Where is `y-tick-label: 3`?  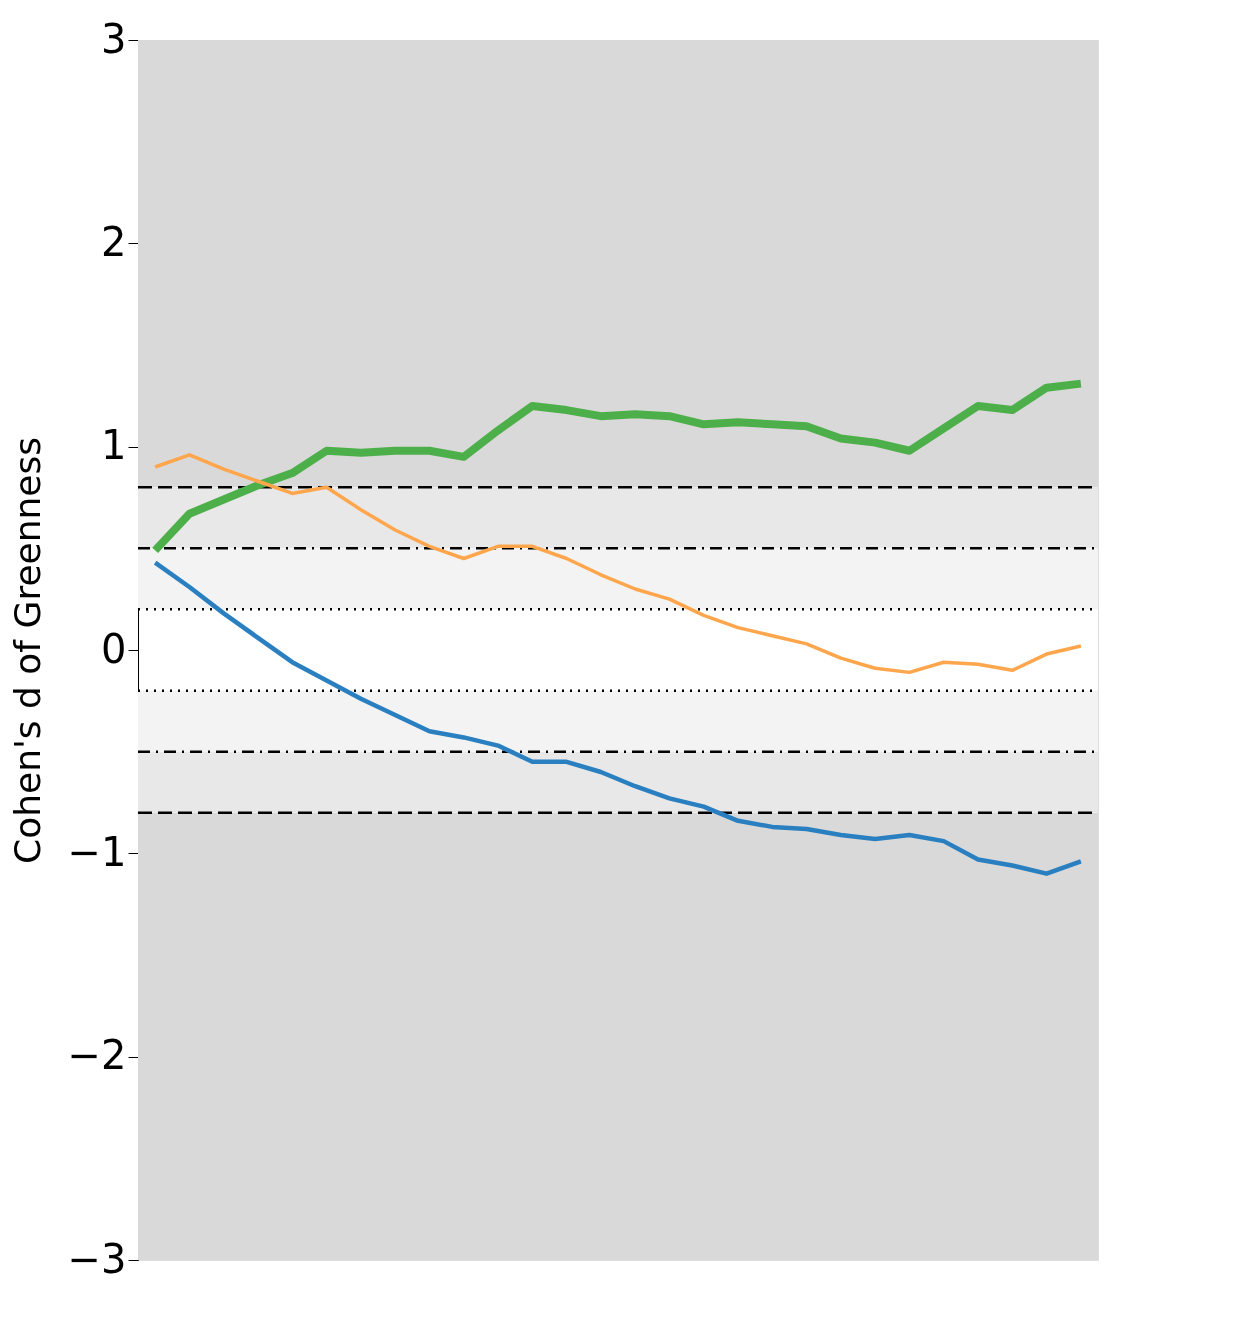
y-tick-label: 3 is located at coordinates (114, 38).